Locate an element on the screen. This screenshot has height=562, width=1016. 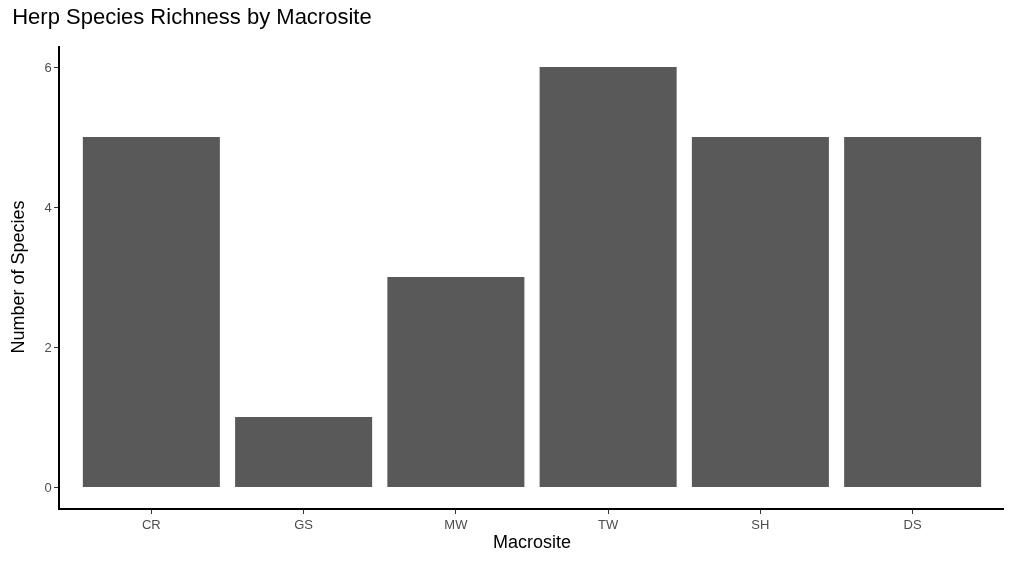
y-axis-title: Number of Species is located at coordinates (18, 277).